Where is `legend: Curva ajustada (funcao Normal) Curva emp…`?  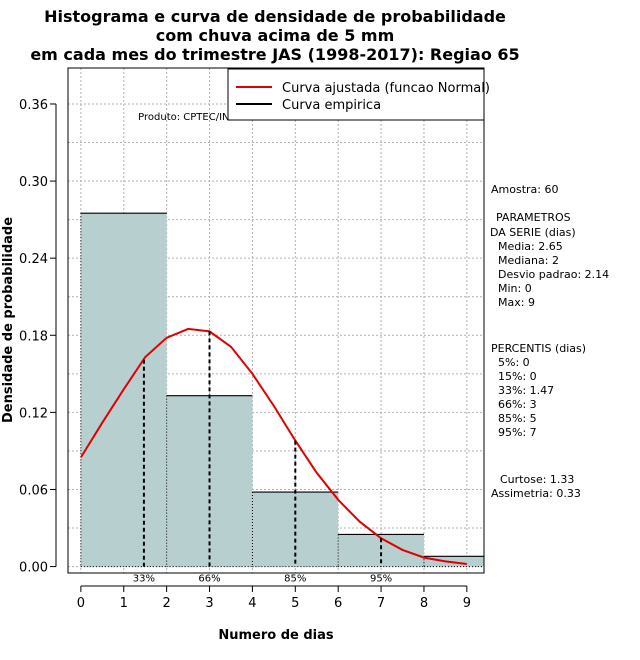
legend: Curva ajustada (funcao Normal) Curva emp… is located at coordinates (358, 94).